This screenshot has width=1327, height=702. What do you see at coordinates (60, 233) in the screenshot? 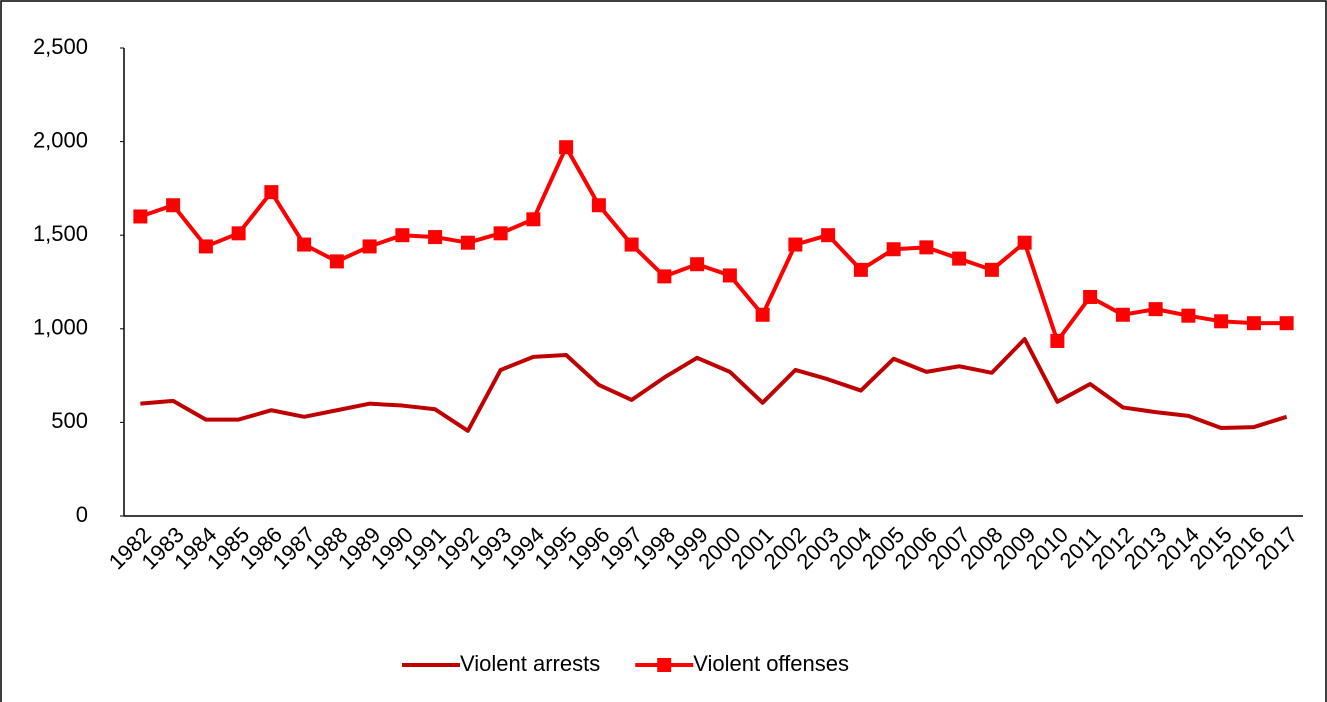
I see `y-tick-label: 1,500` at bounding box center [60, 233].